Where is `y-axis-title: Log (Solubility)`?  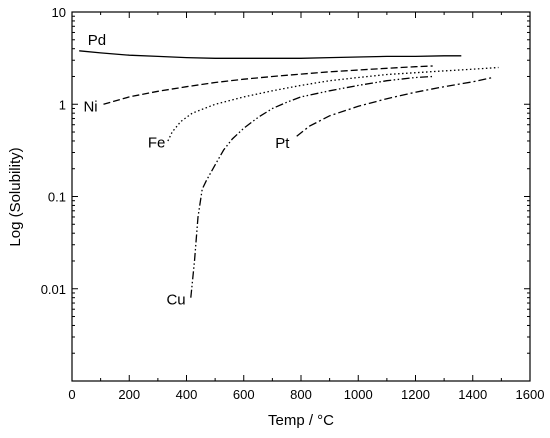 y-axis-title: Log (Solubility) is located at coordinates (15, 196).